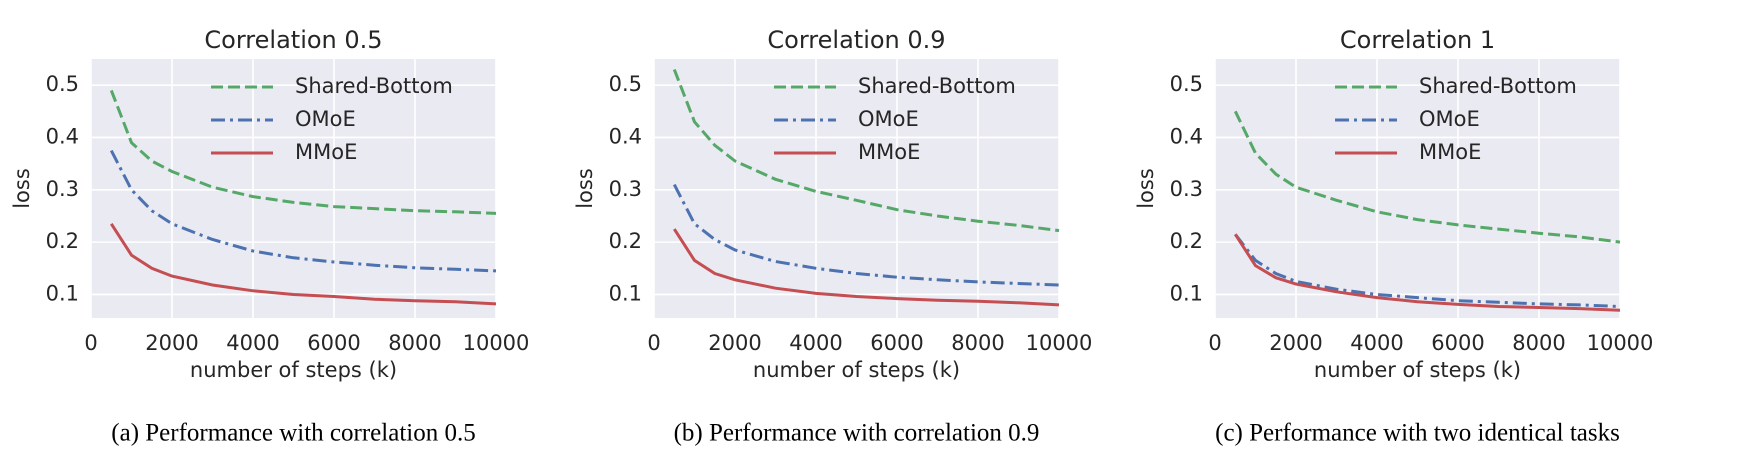 The height and width of the screenshot is (470, 1740). I want to click on chart-title: Correlation 0.5, so click(293, 40).